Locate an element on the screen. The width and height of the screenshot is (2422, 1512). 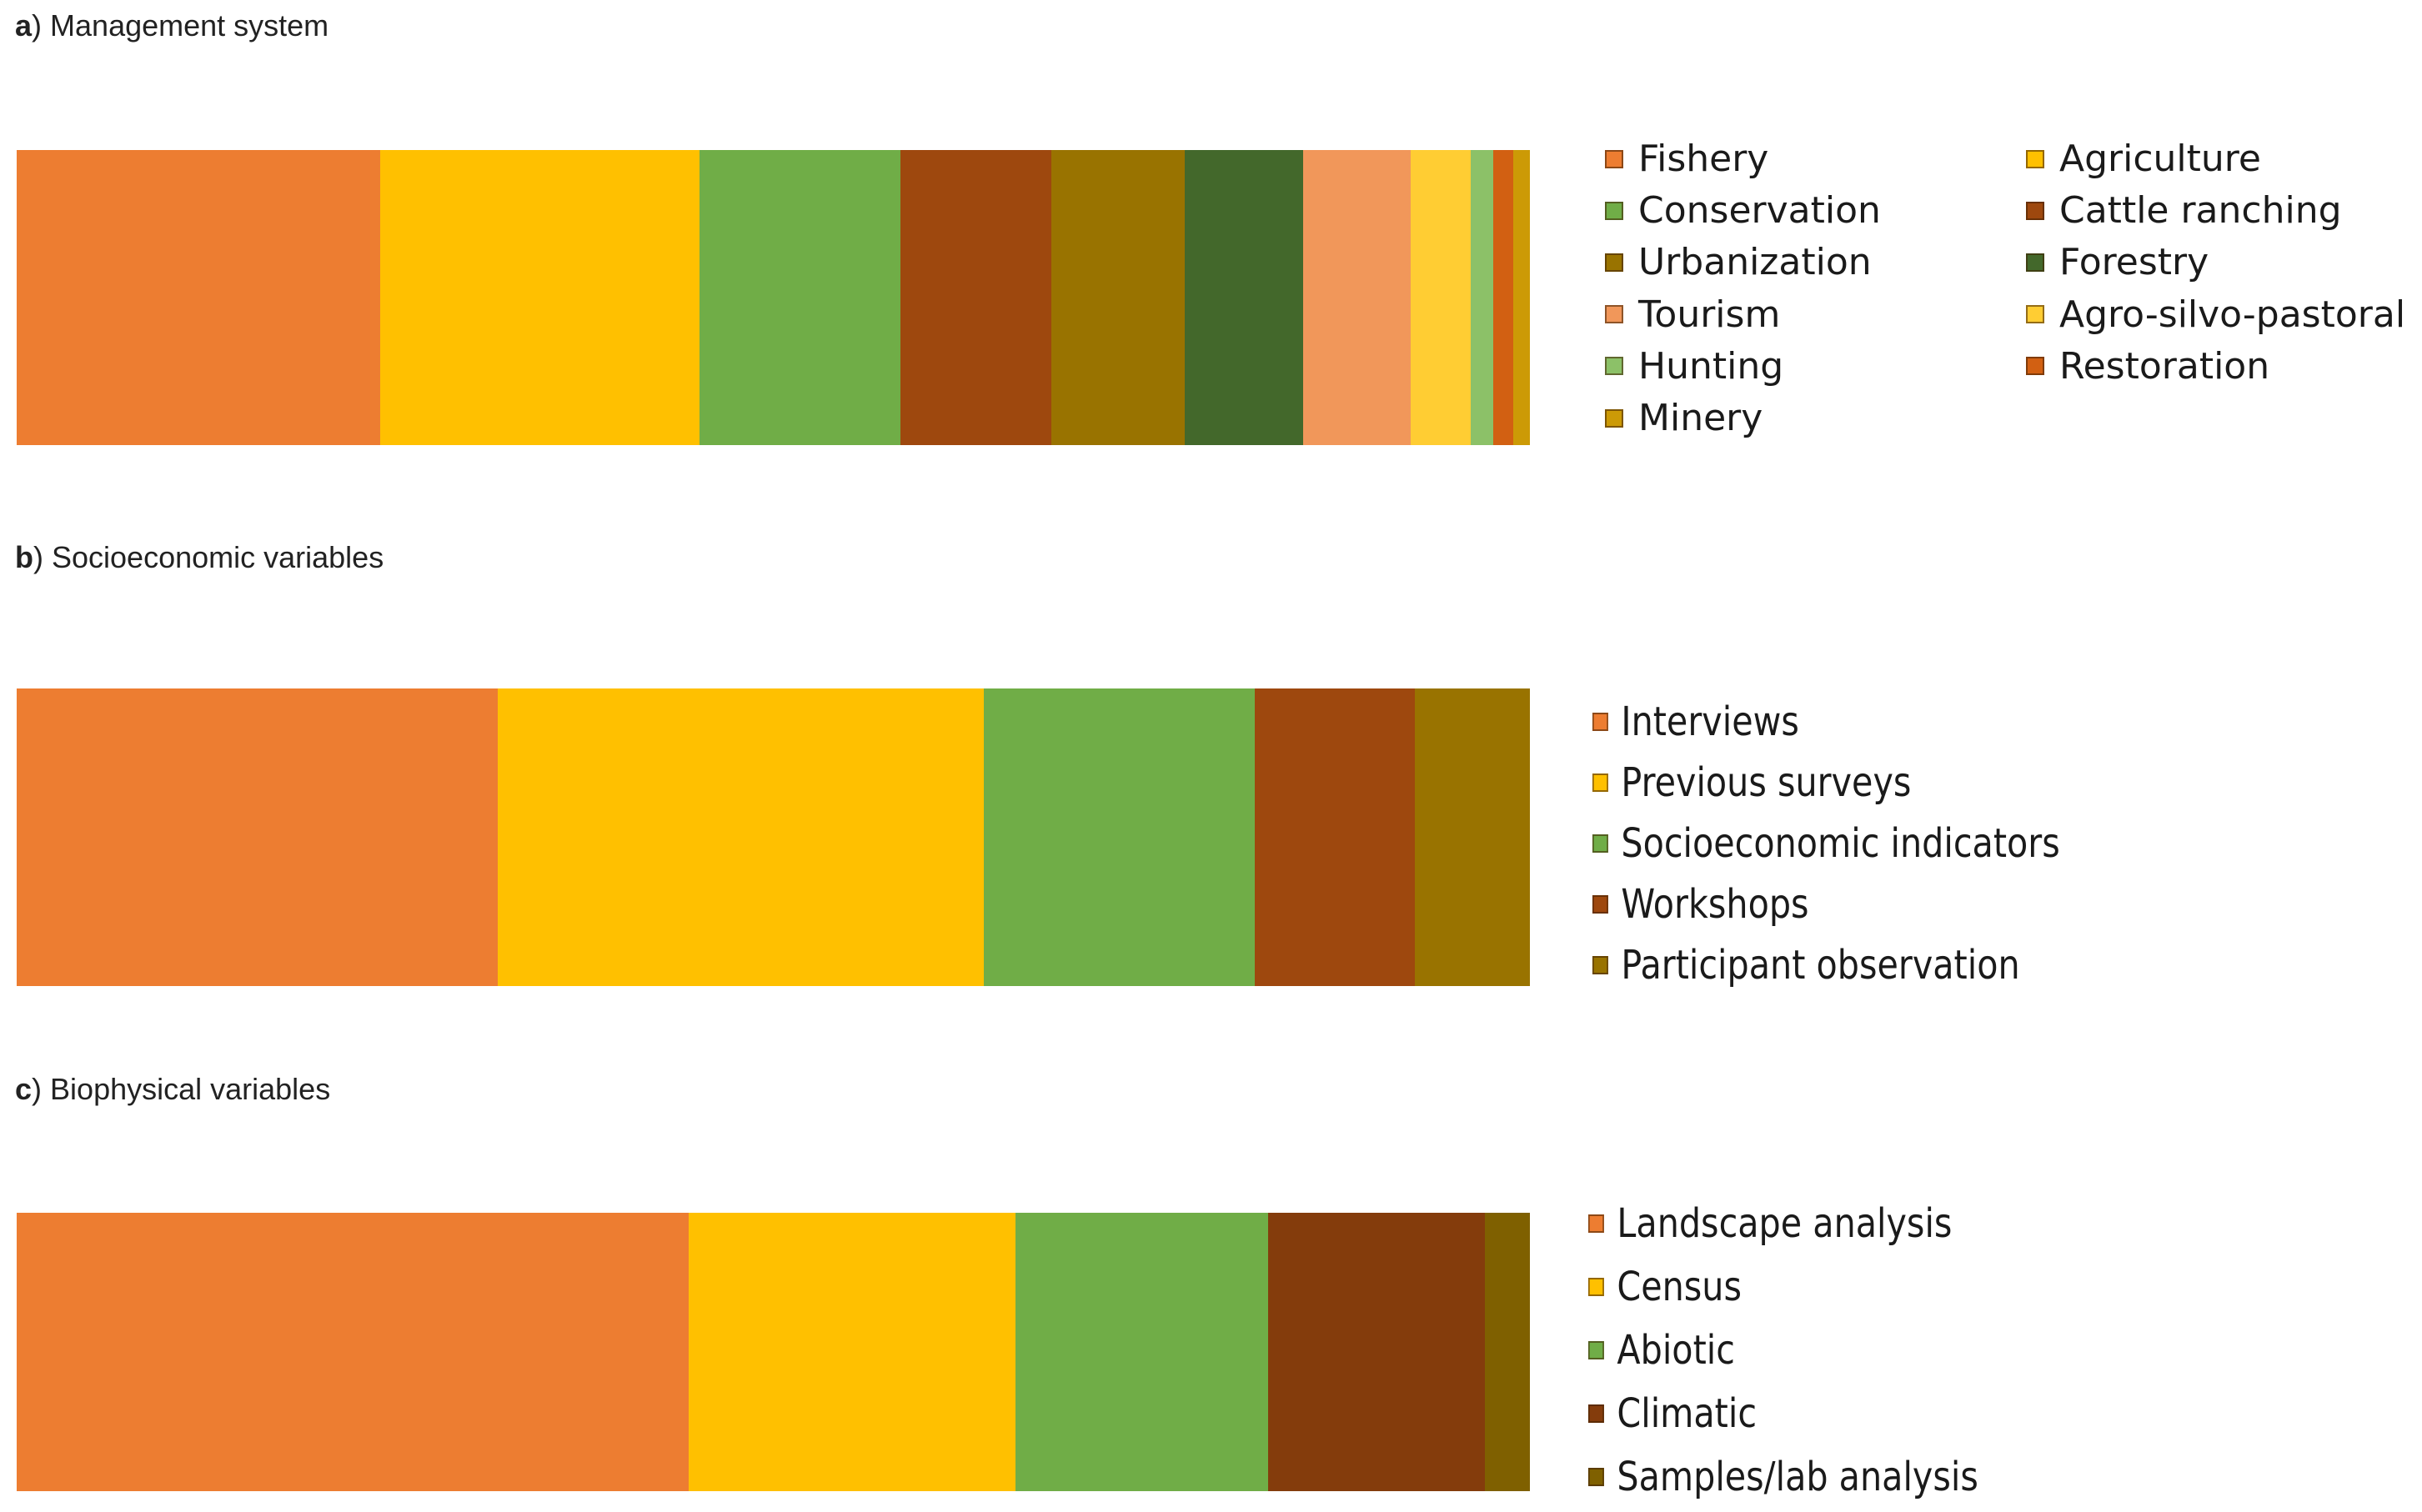
panel-a-title: a) Management system is located at coordinates (172, 25).